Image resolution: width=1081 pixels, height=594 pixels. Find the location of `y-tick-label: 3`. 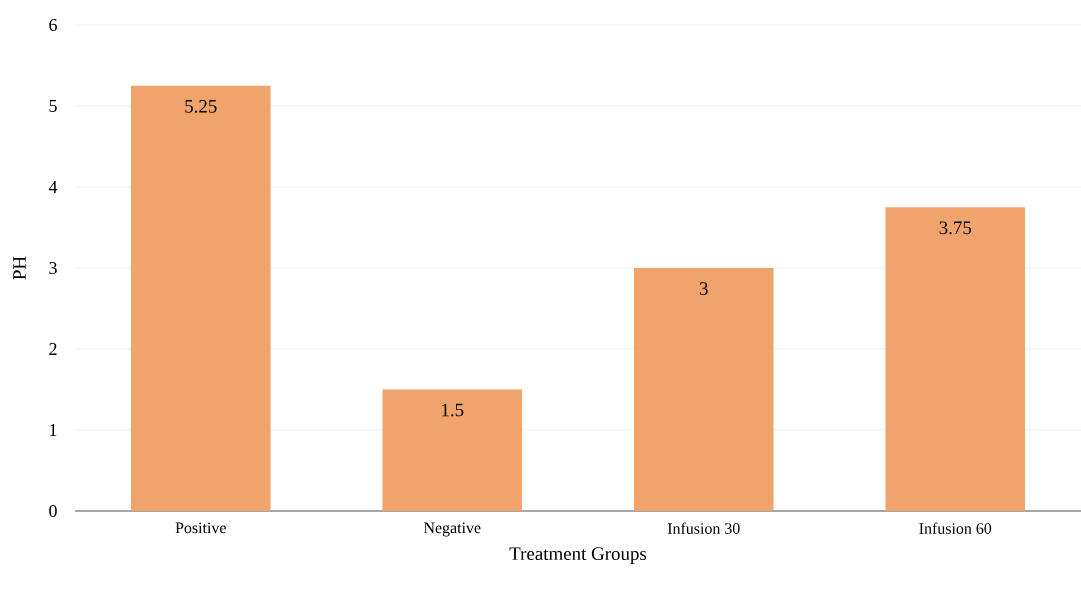

y-tick-label: 3 is located at coordinates (53, 268).